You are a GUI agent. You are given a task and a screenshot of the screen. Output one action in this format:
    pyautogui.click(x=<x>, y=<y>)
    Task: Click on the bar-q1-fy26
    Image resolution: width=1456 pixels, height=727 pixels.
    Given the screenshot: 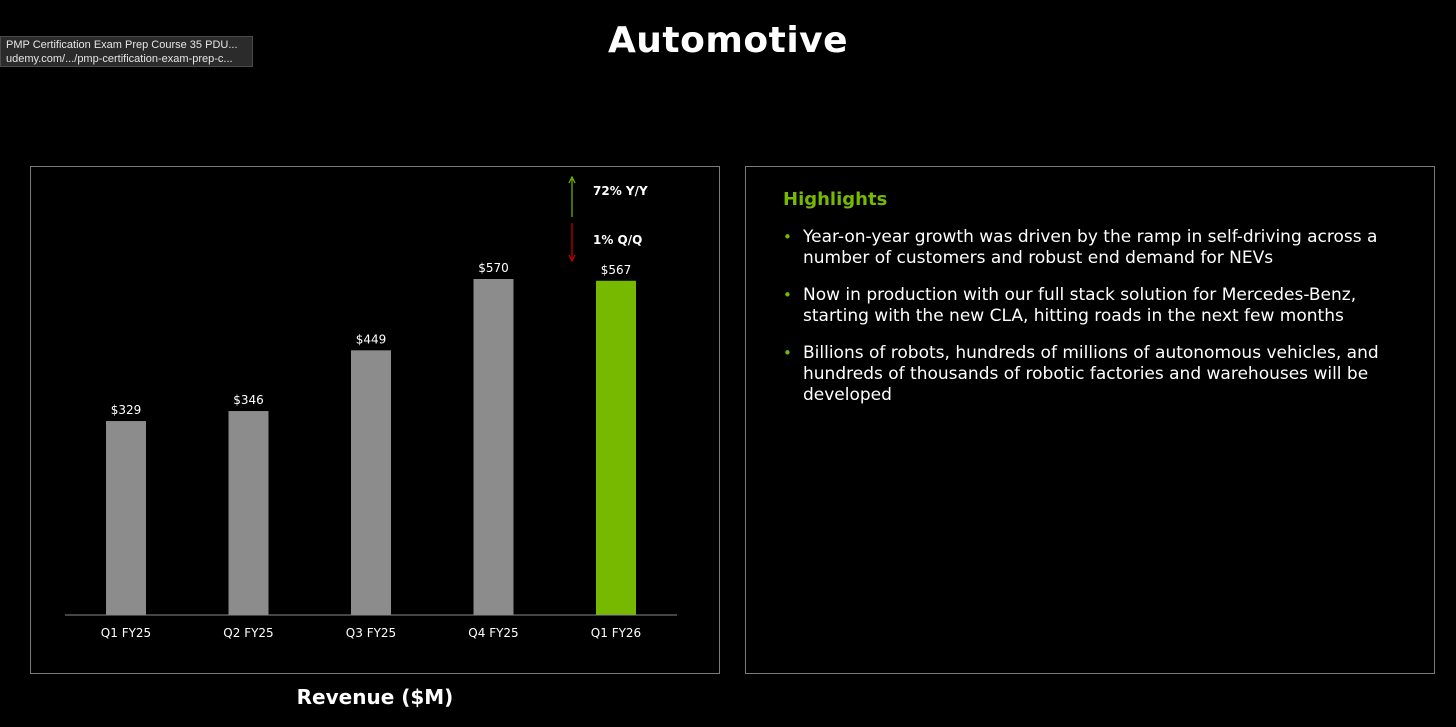 What is the action you would take?
    pyautogui.click(x=616, y=447)
    